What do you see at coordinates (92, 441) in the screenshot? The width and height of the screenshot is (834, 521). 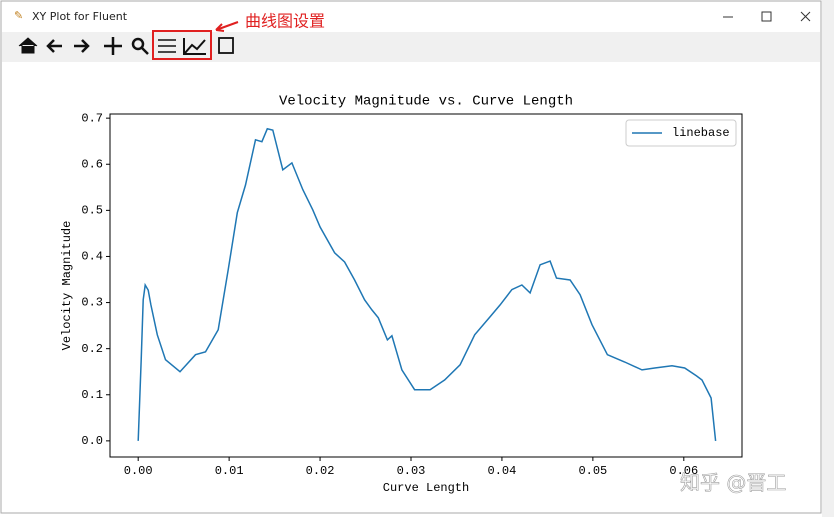 I see `y-tick-label: 0.0` at bounding box center [92, 441].